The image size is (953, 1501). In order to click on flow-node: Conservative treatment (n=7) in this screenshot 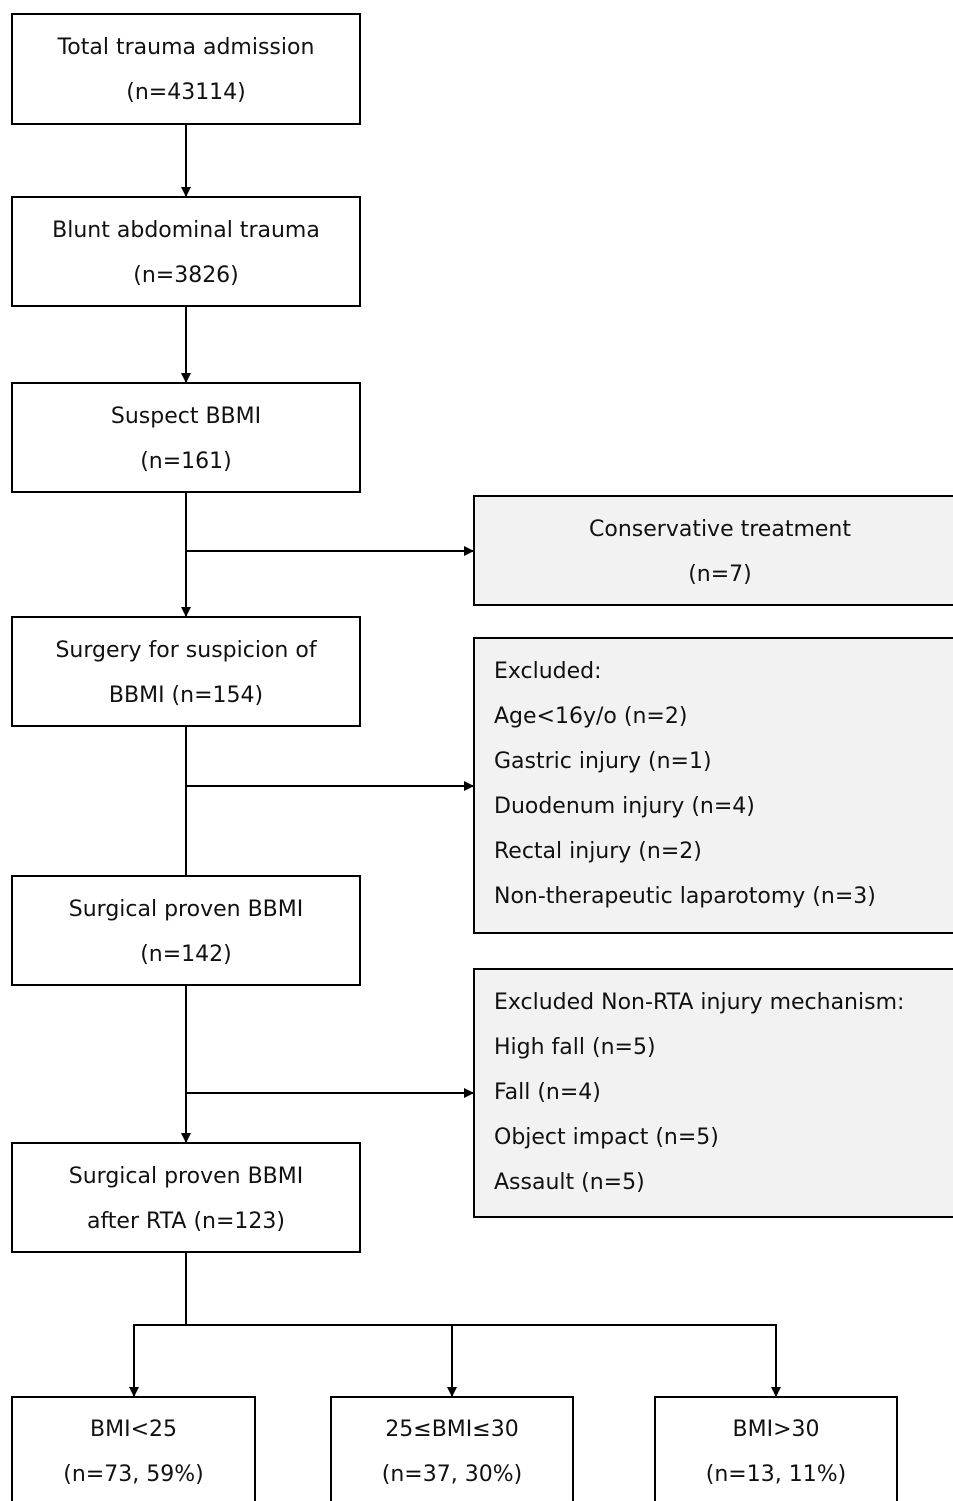, I will do `click(713, 550)`.